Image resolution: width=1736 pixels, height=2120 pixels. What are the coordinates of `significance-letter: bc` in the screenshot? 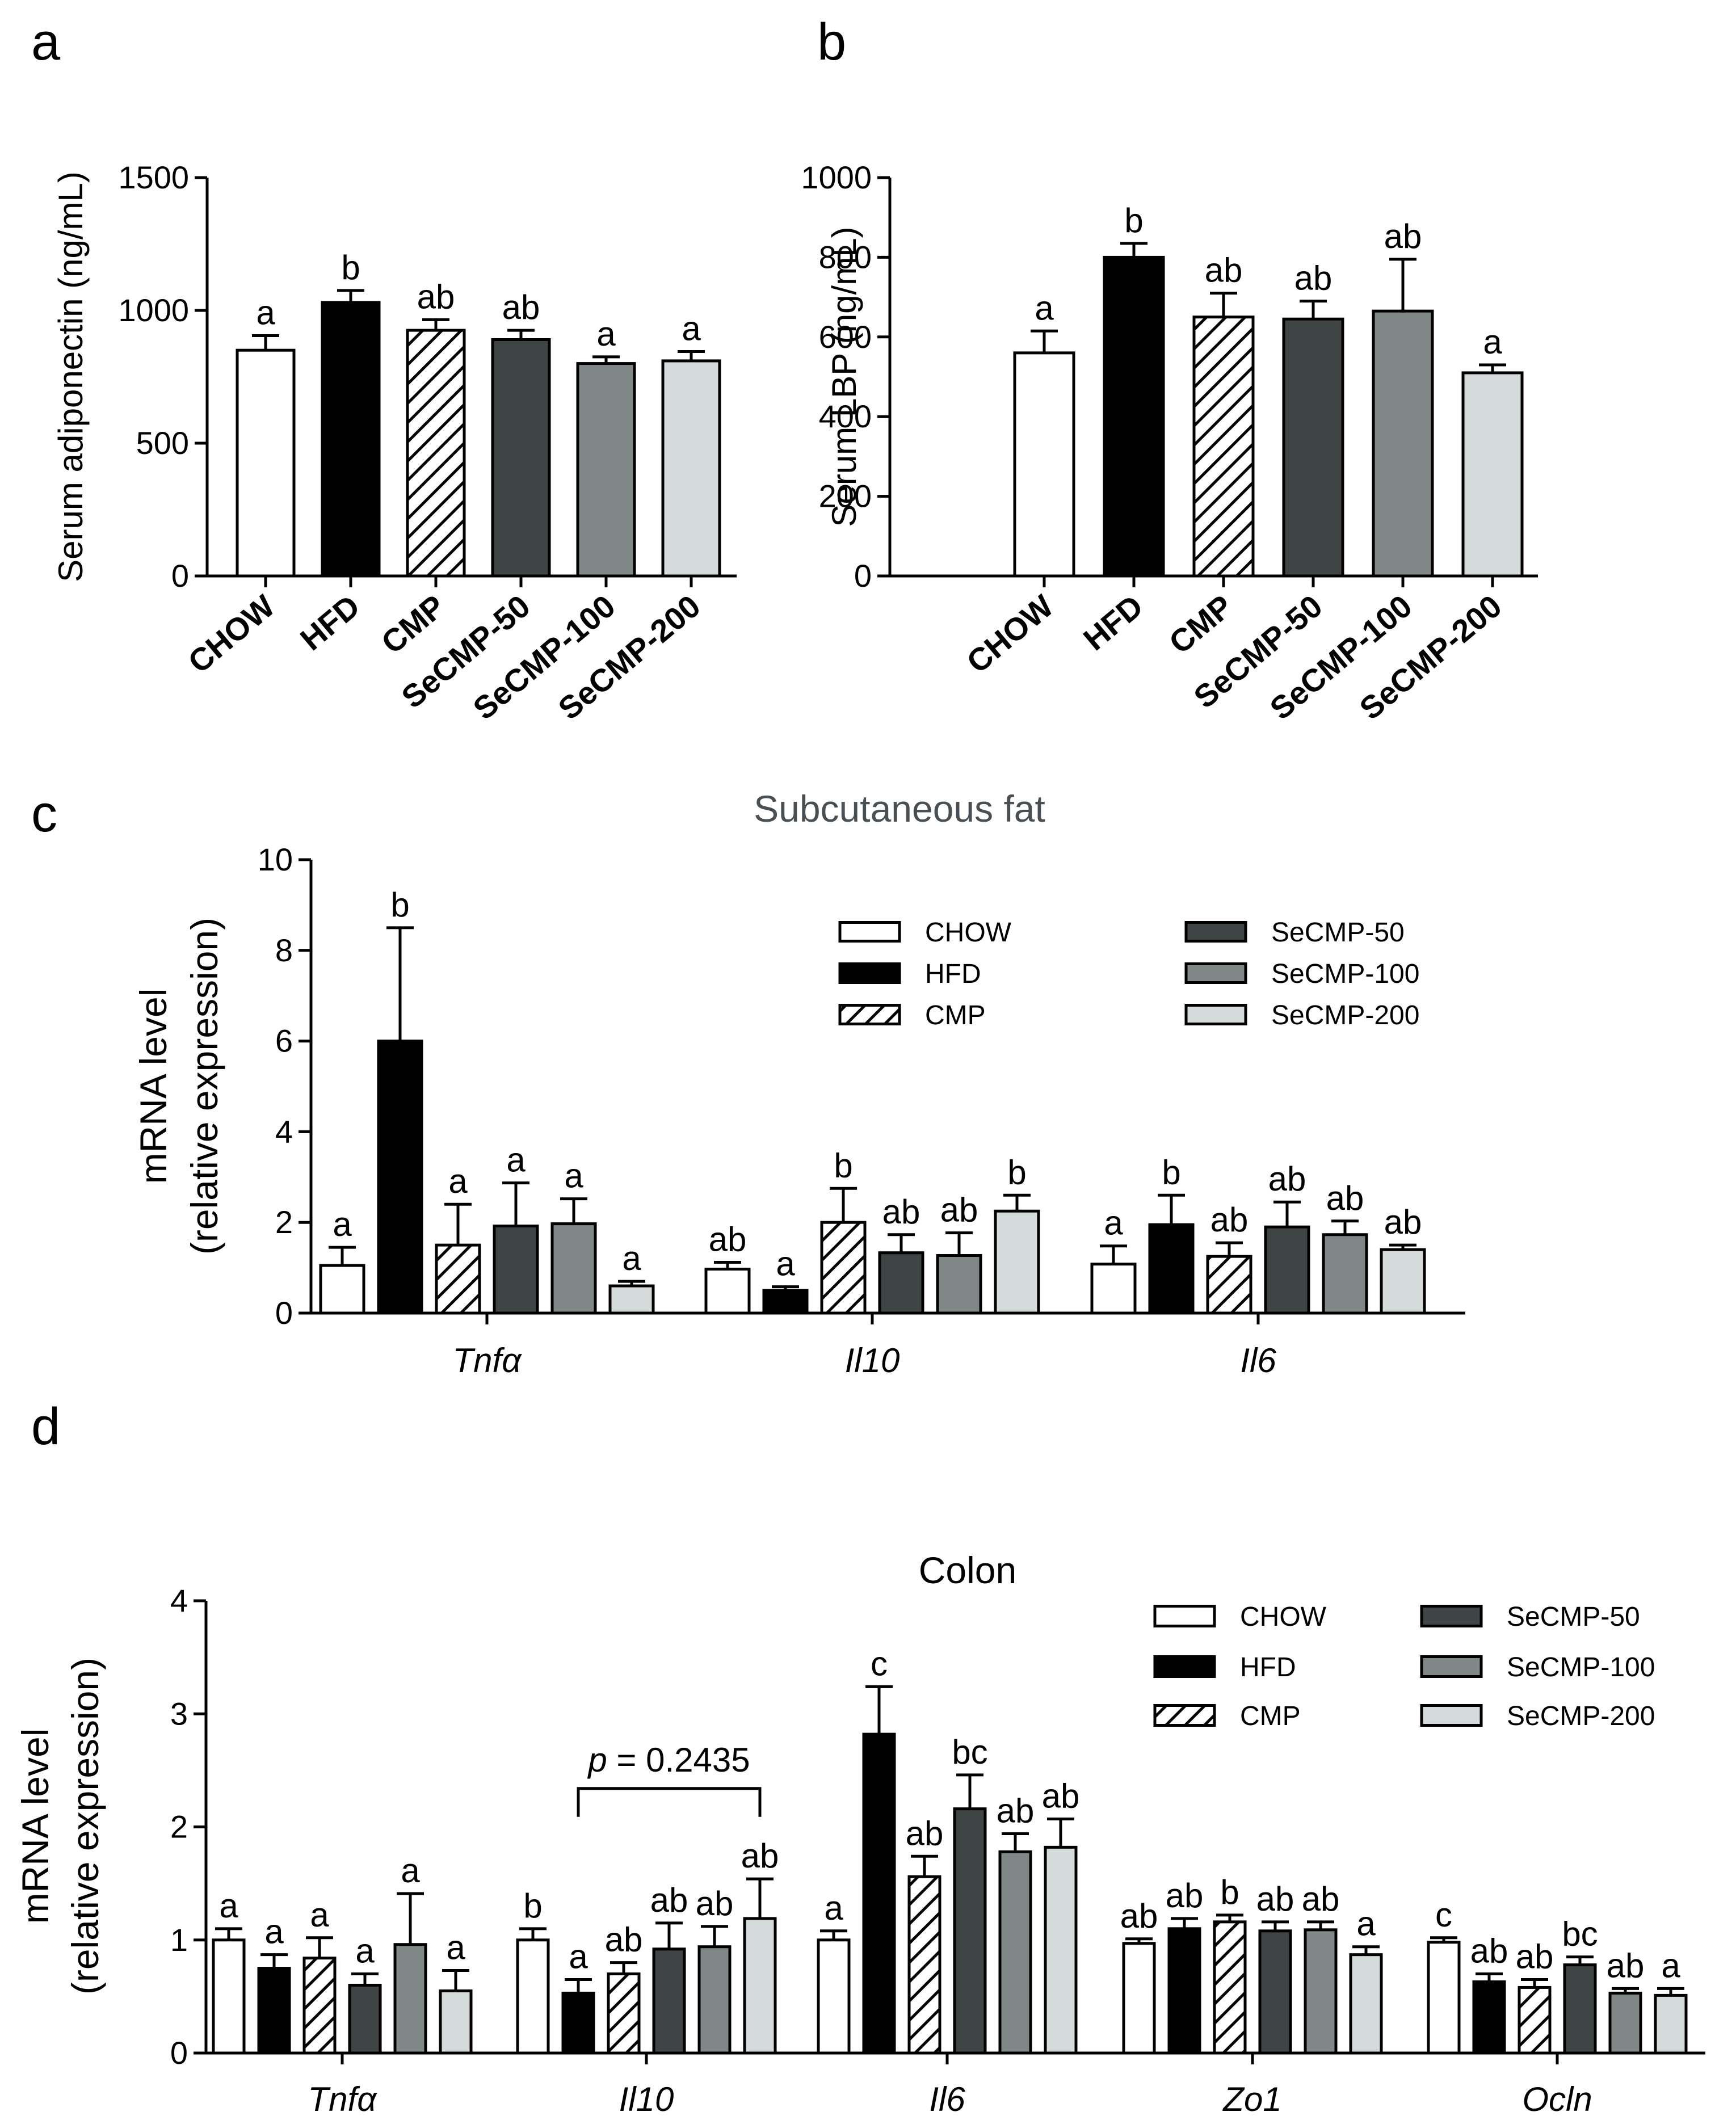 It's located at (969, 1752).